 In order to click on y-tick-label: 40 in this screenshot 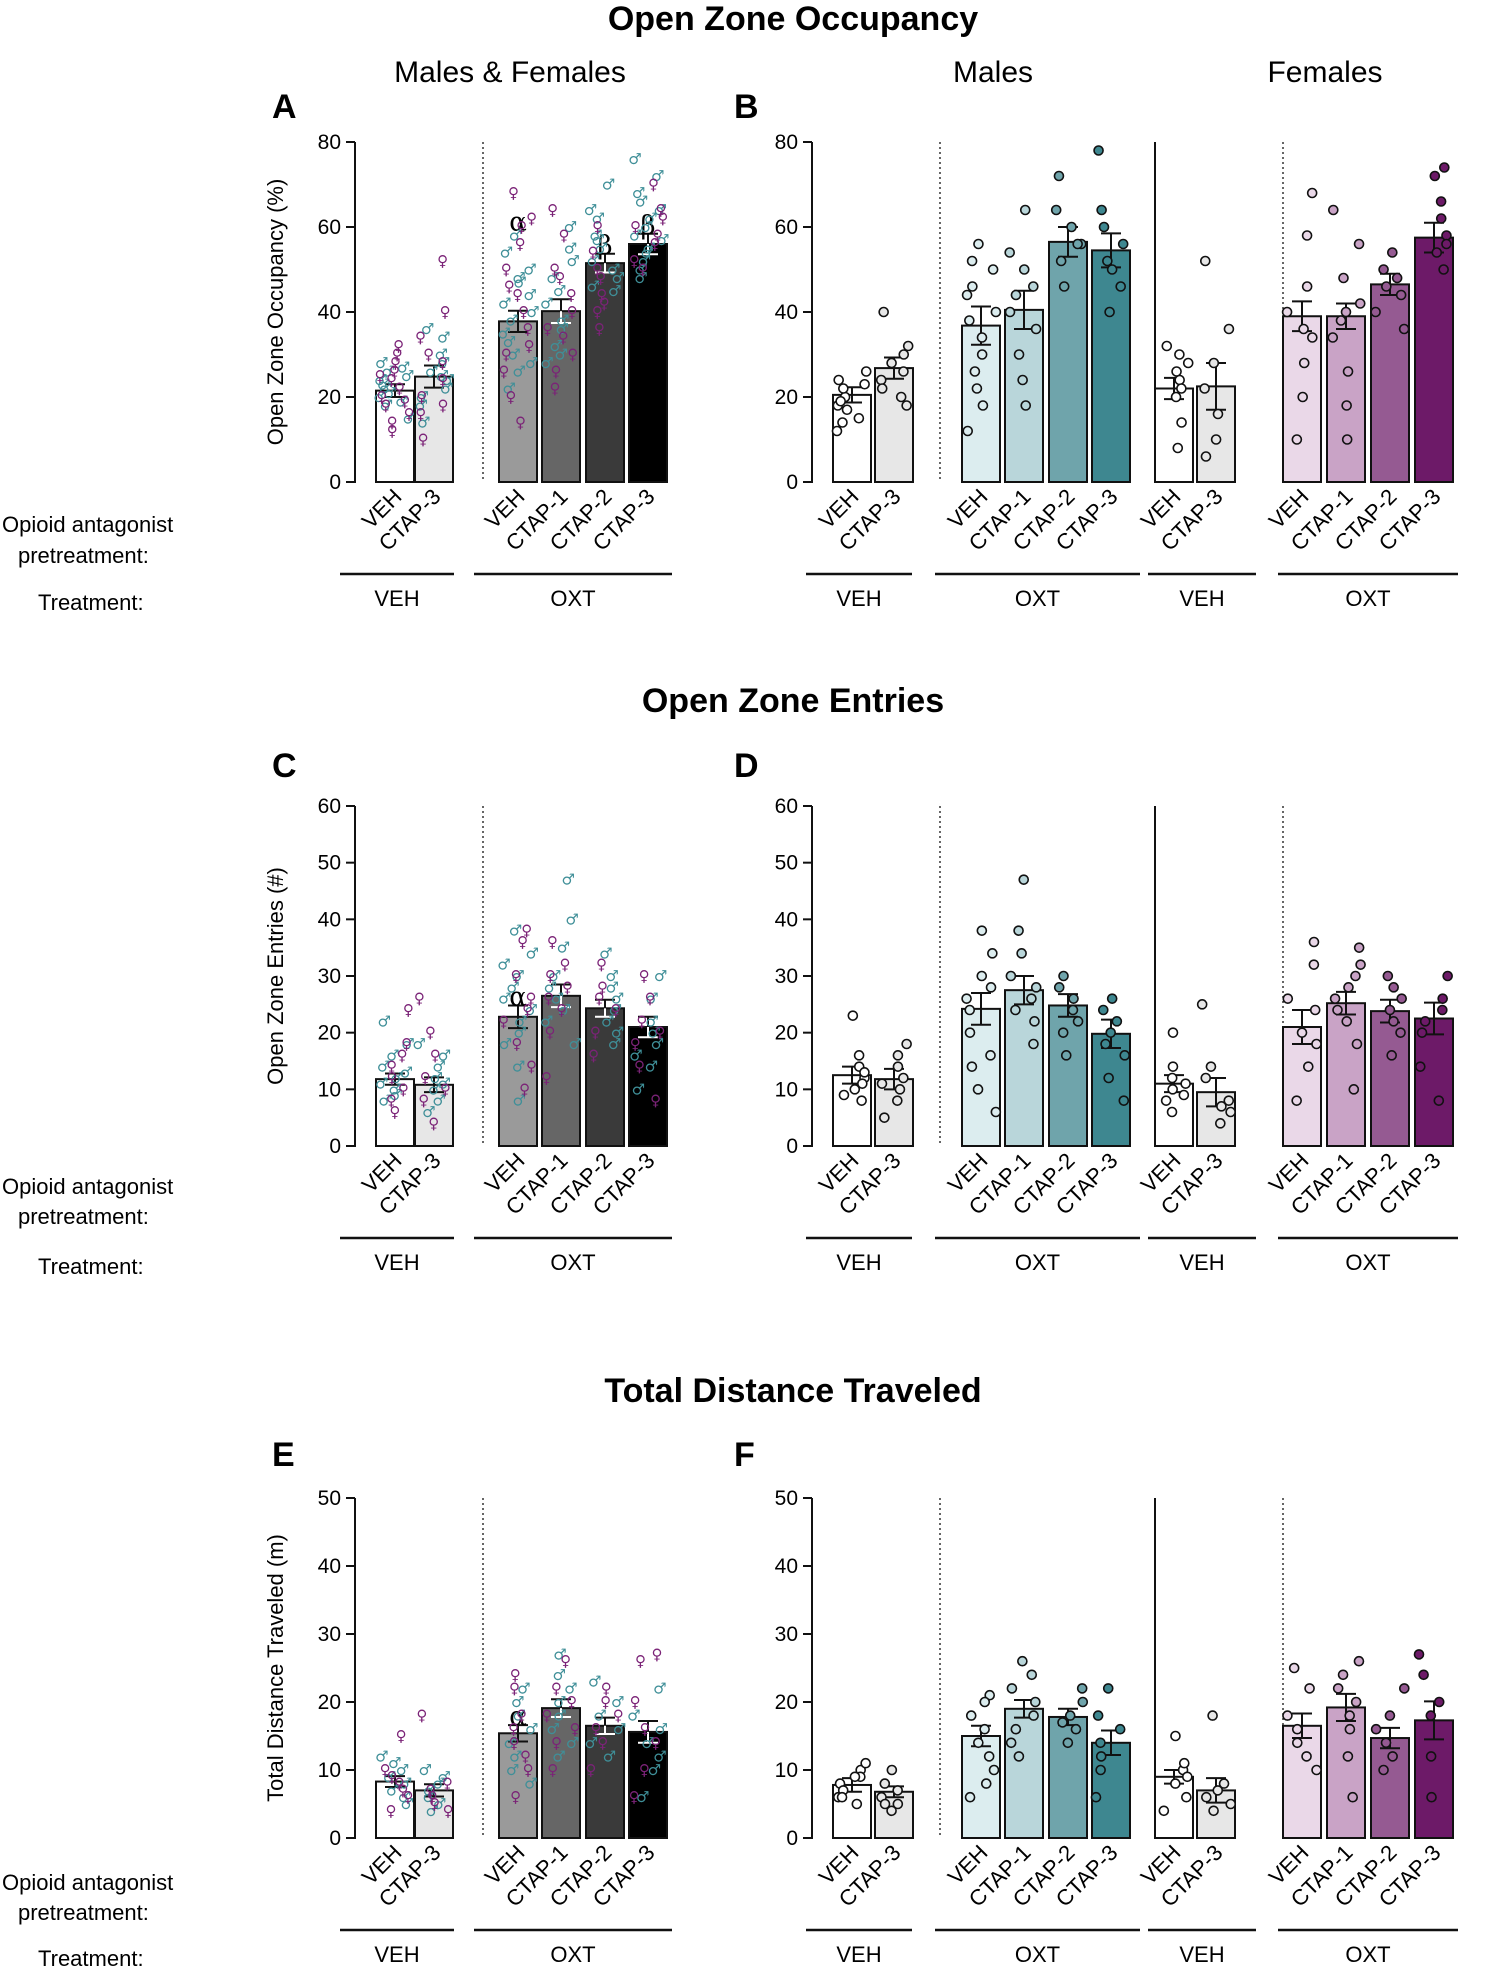, I will do `click(786, 919)`.